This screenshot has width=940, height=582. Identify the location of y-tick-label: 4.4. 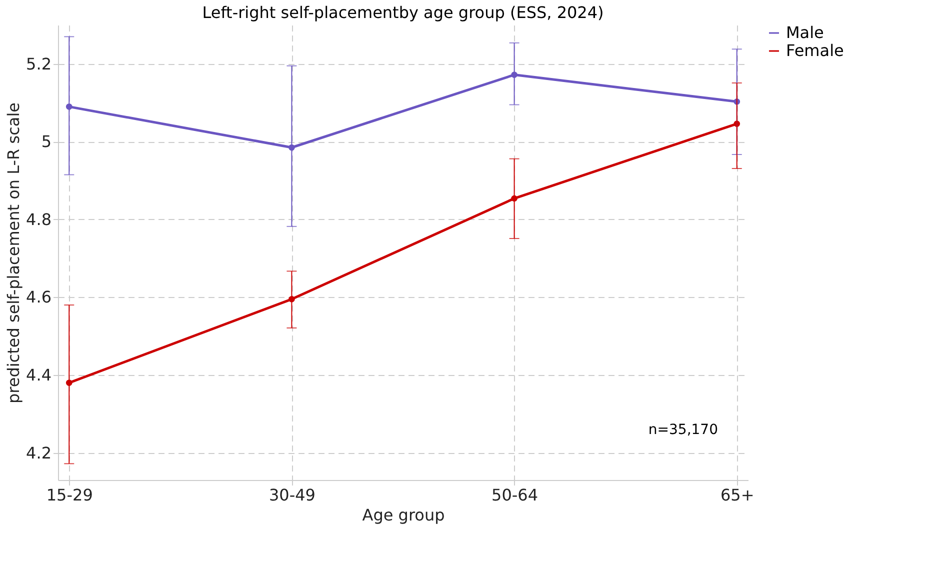
(39, 375).